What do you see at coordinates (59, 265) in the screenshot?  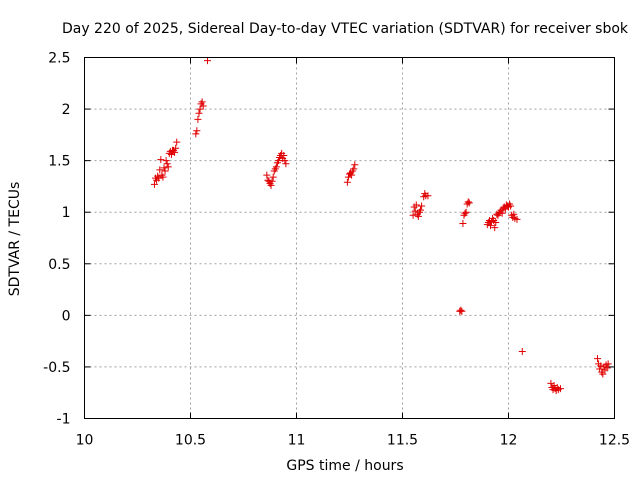 I see `y-tick-label: 0.5` at bounding box center [59, 265].